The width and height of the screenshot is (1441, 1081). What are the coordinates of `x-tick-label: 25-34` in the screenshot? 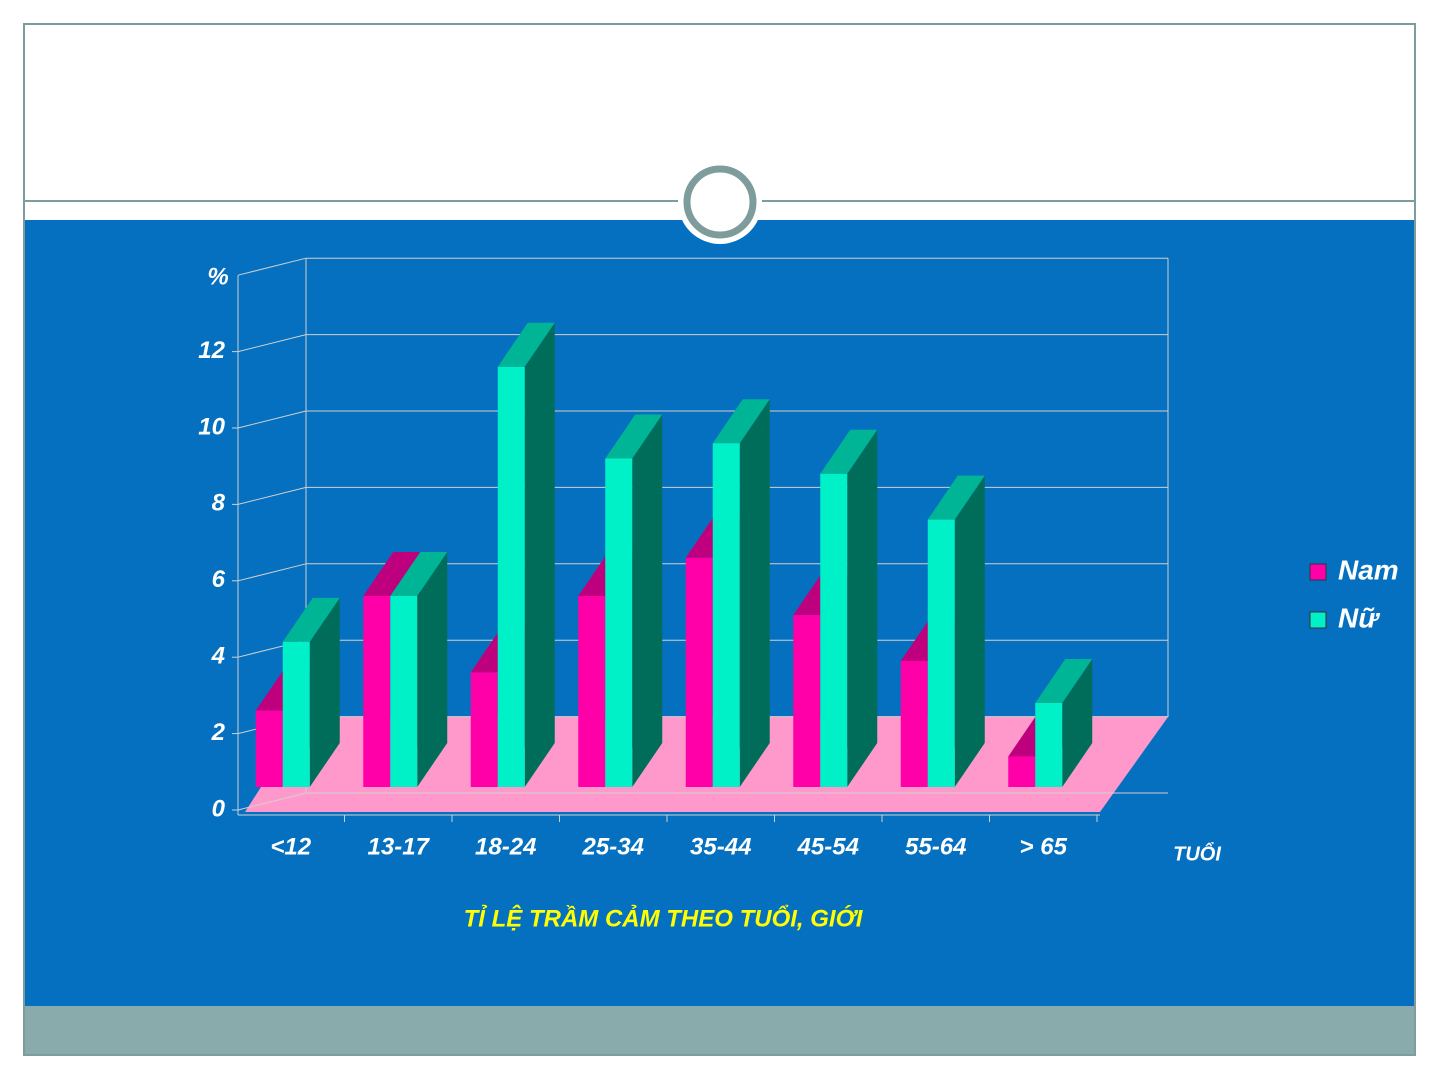 It's located at (613, 846).